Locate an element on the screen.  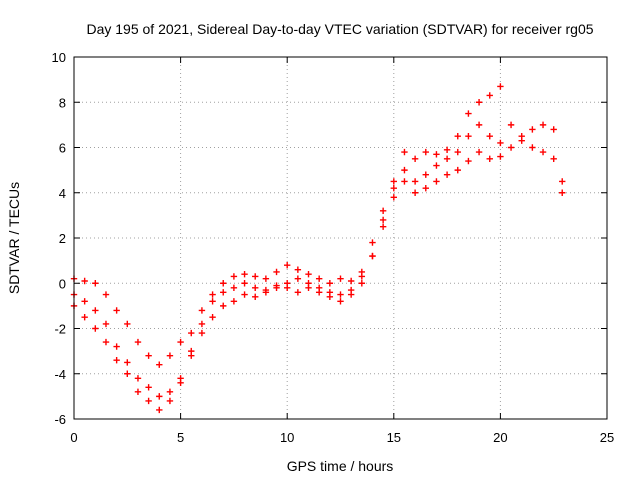
x-tick-label: 20 is located at coordinates (500, 437).